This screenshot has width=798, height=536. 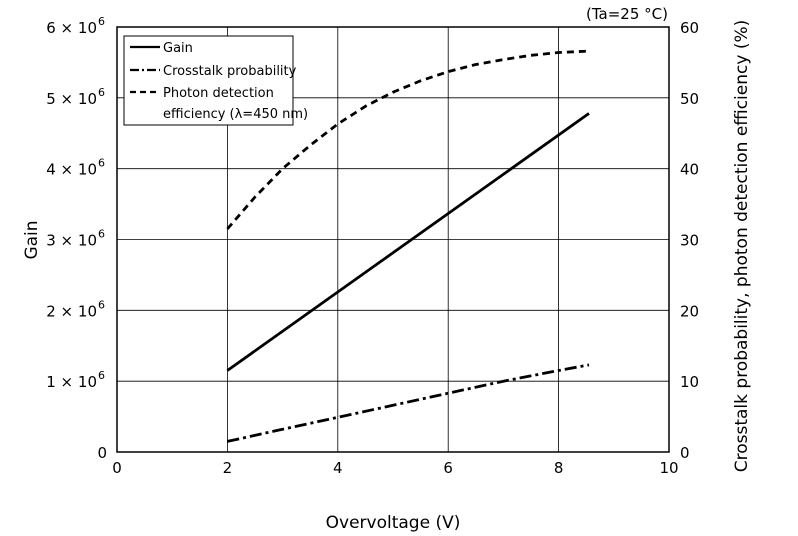 What do you see at coordinates (235, 114) in the screenshot?
I see `legend-label-pde-line2: efficiency (λ=450 nm)` at bounding box center [235, 114].